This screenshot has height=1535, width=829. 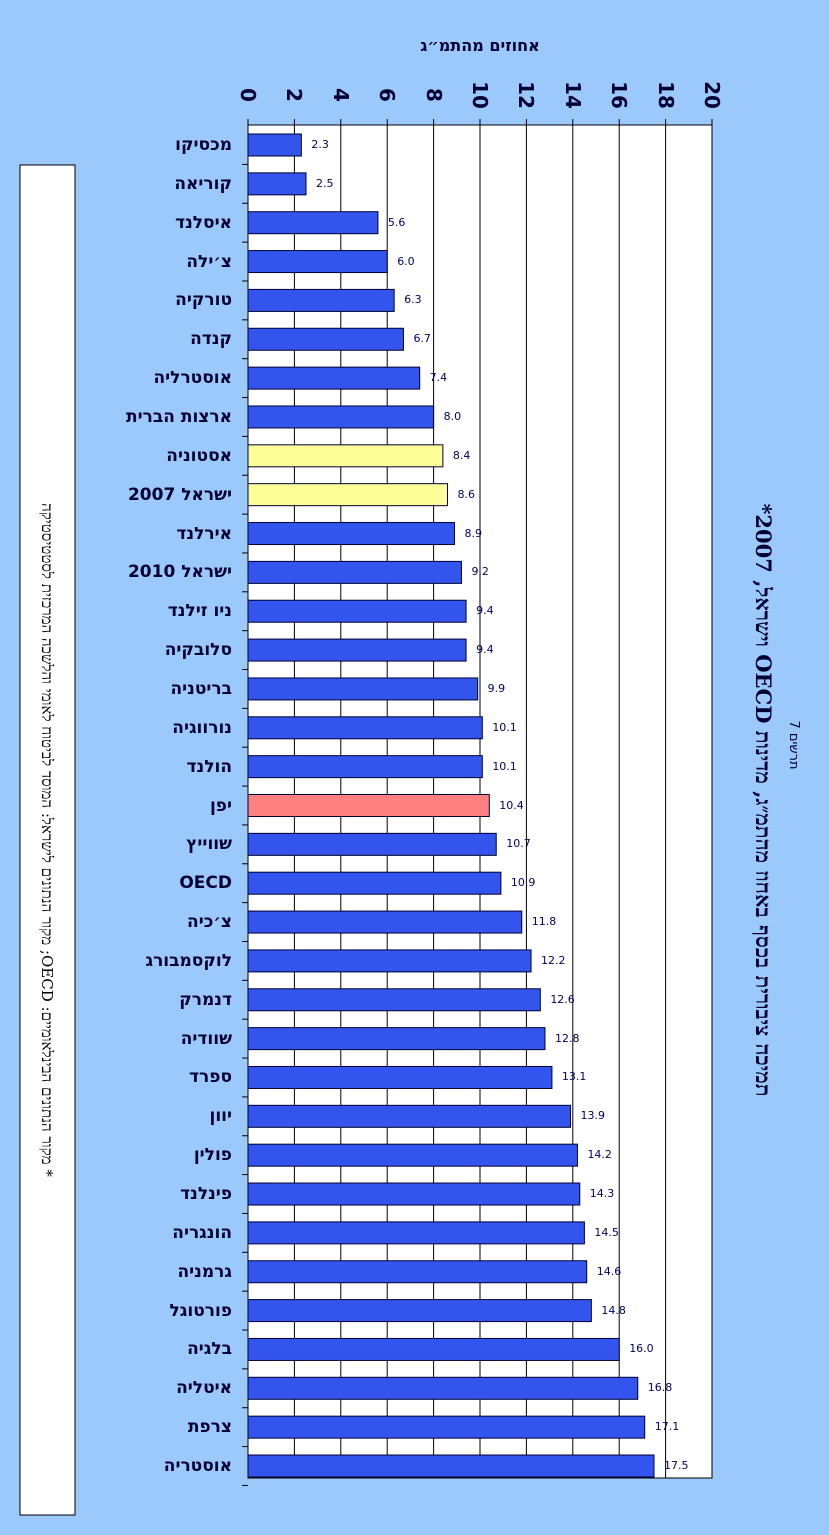 I want to click on value-label: 14.2, so click(x=599, y=1155).